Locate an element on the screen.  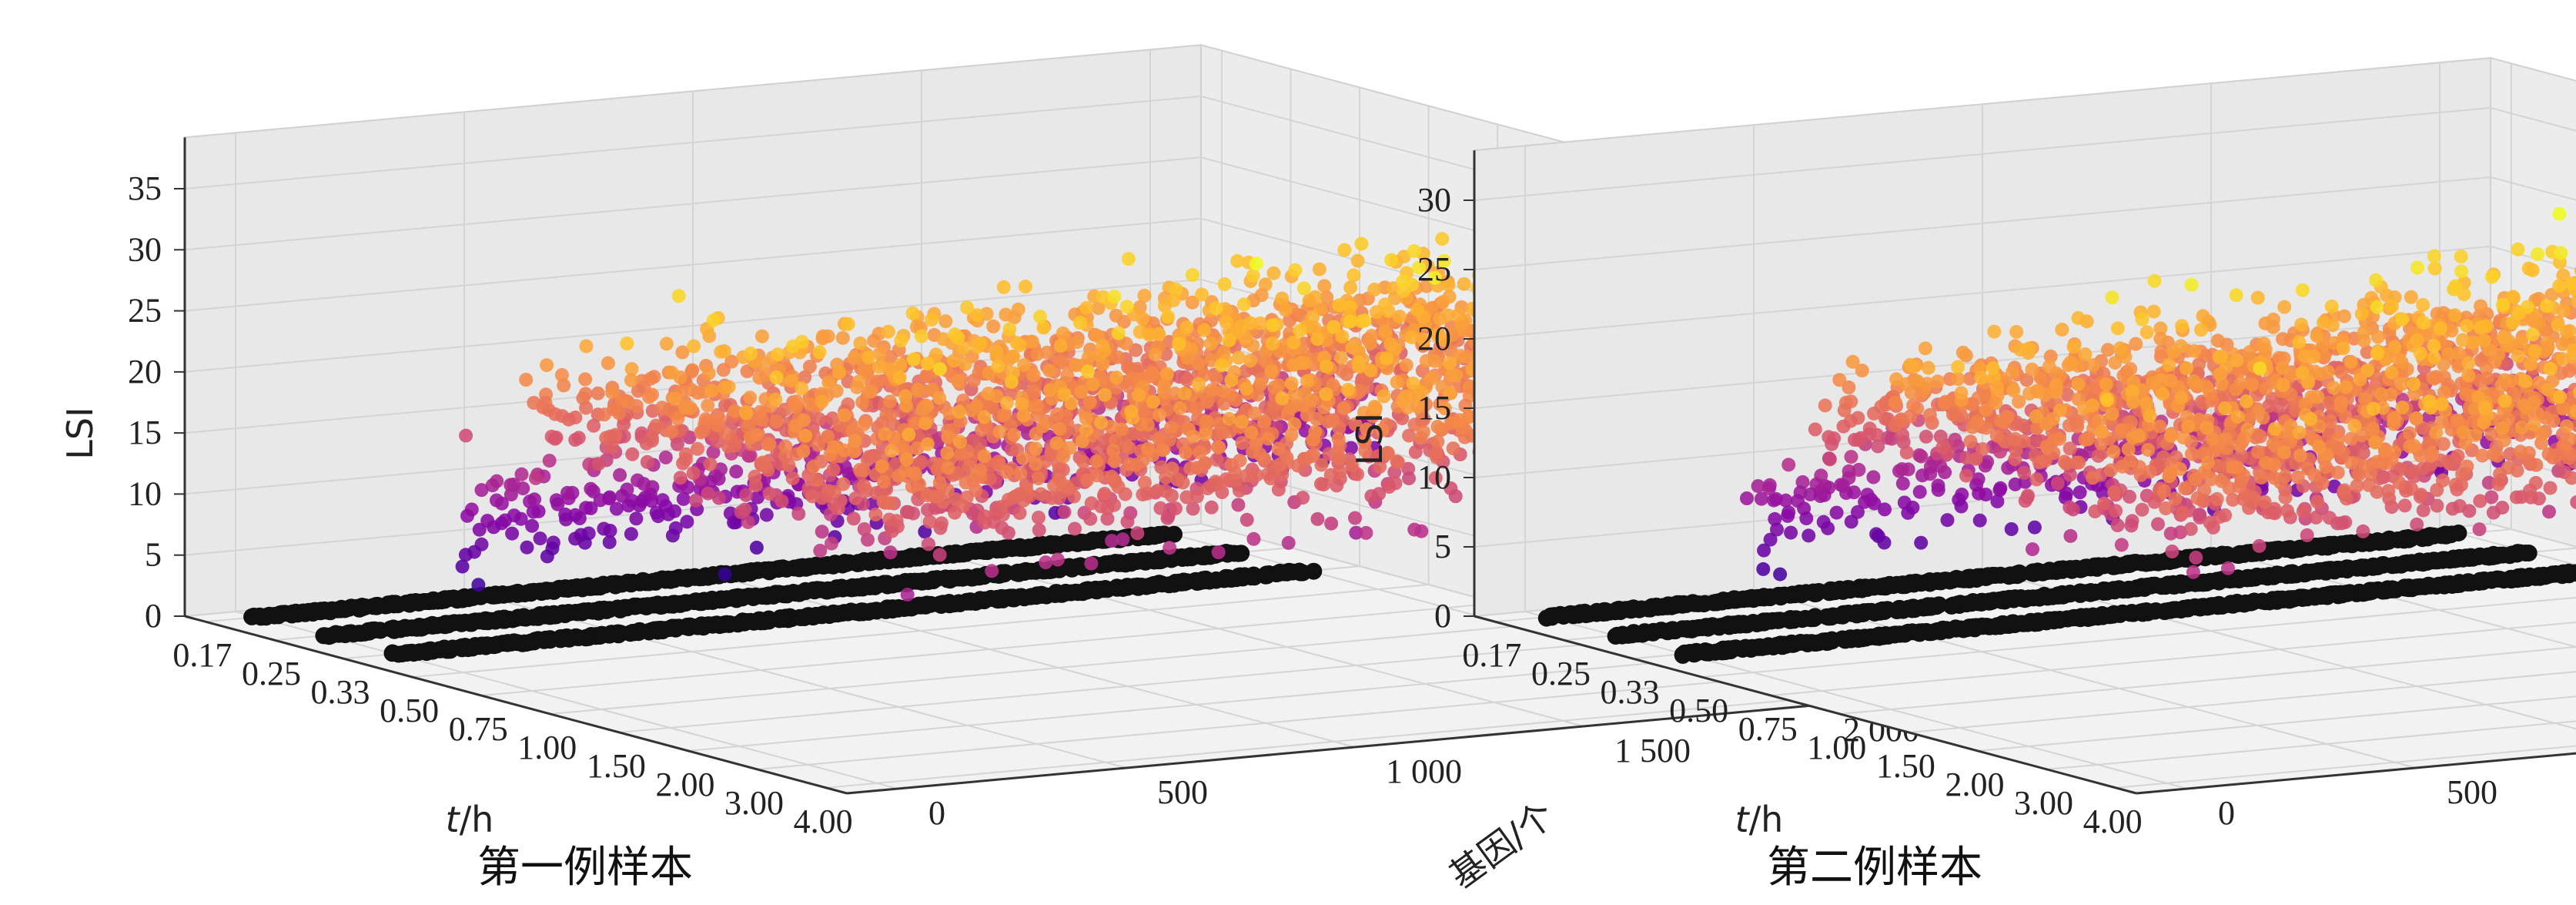
x-tick-label: 0.75 is located at coordinates (479, 729).